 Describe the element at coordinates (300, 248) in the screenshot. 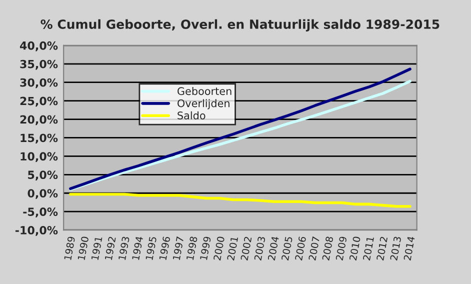

I see `x-tick-label: 2006` at that location.